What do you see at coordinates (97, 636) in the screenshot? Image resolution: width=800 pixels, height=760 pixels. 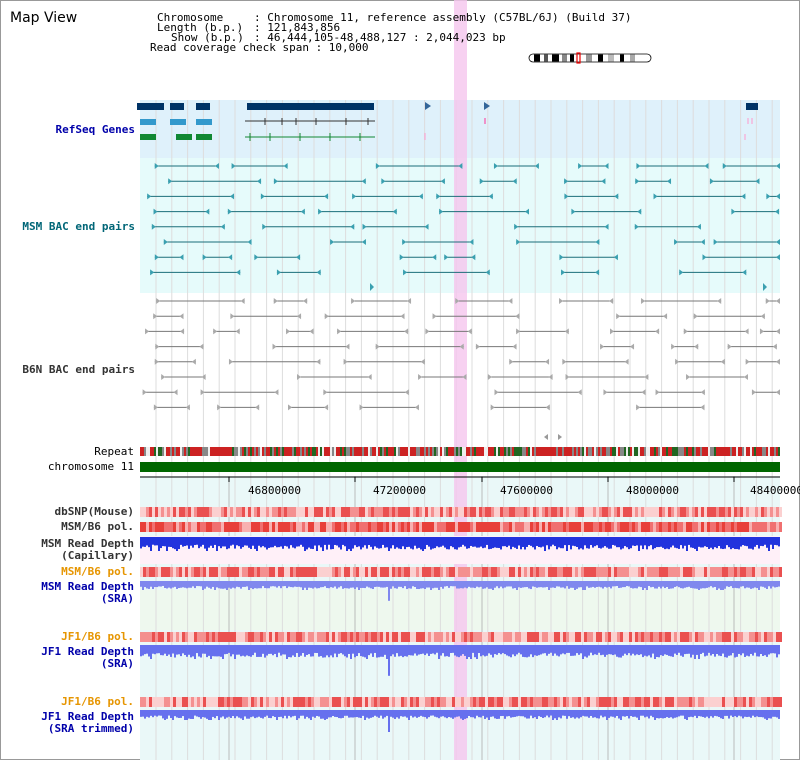 I see `track-label-jf1-b6-pol: JF1/B6 pol.` at bounding box center [97, 636].